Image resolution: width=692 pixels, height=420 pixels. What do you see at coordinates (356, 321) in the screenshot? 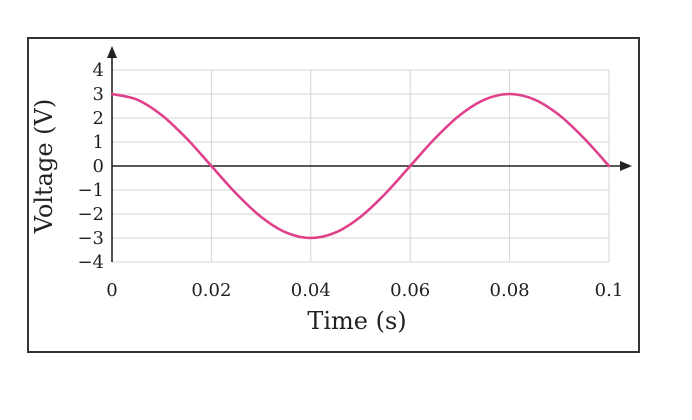
I see `x-axis-title: Time (s)` at bounding box center [356, 321].